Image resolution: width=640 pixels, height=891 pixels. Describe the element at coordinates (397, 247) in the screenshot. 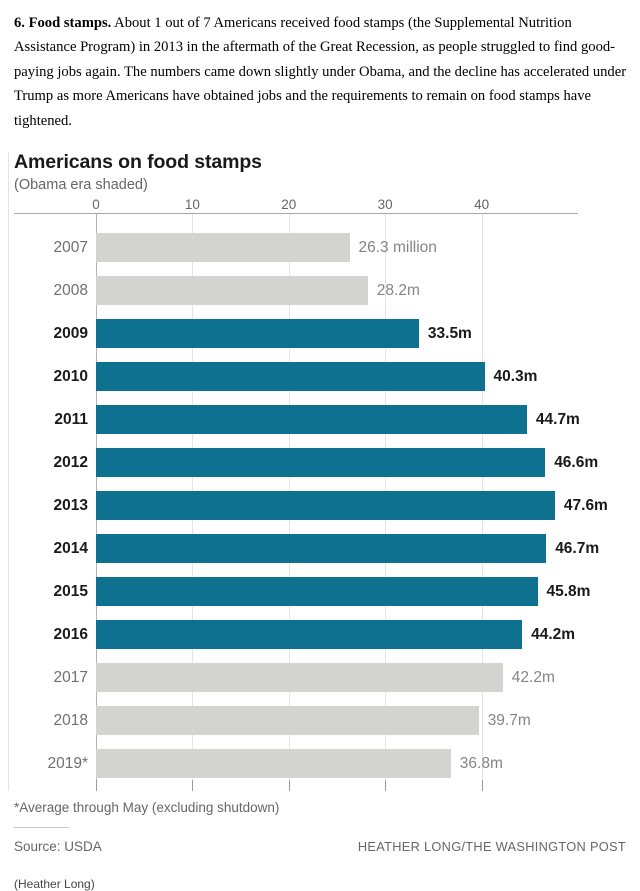

I see `value-label: 26.3 million` at that location.